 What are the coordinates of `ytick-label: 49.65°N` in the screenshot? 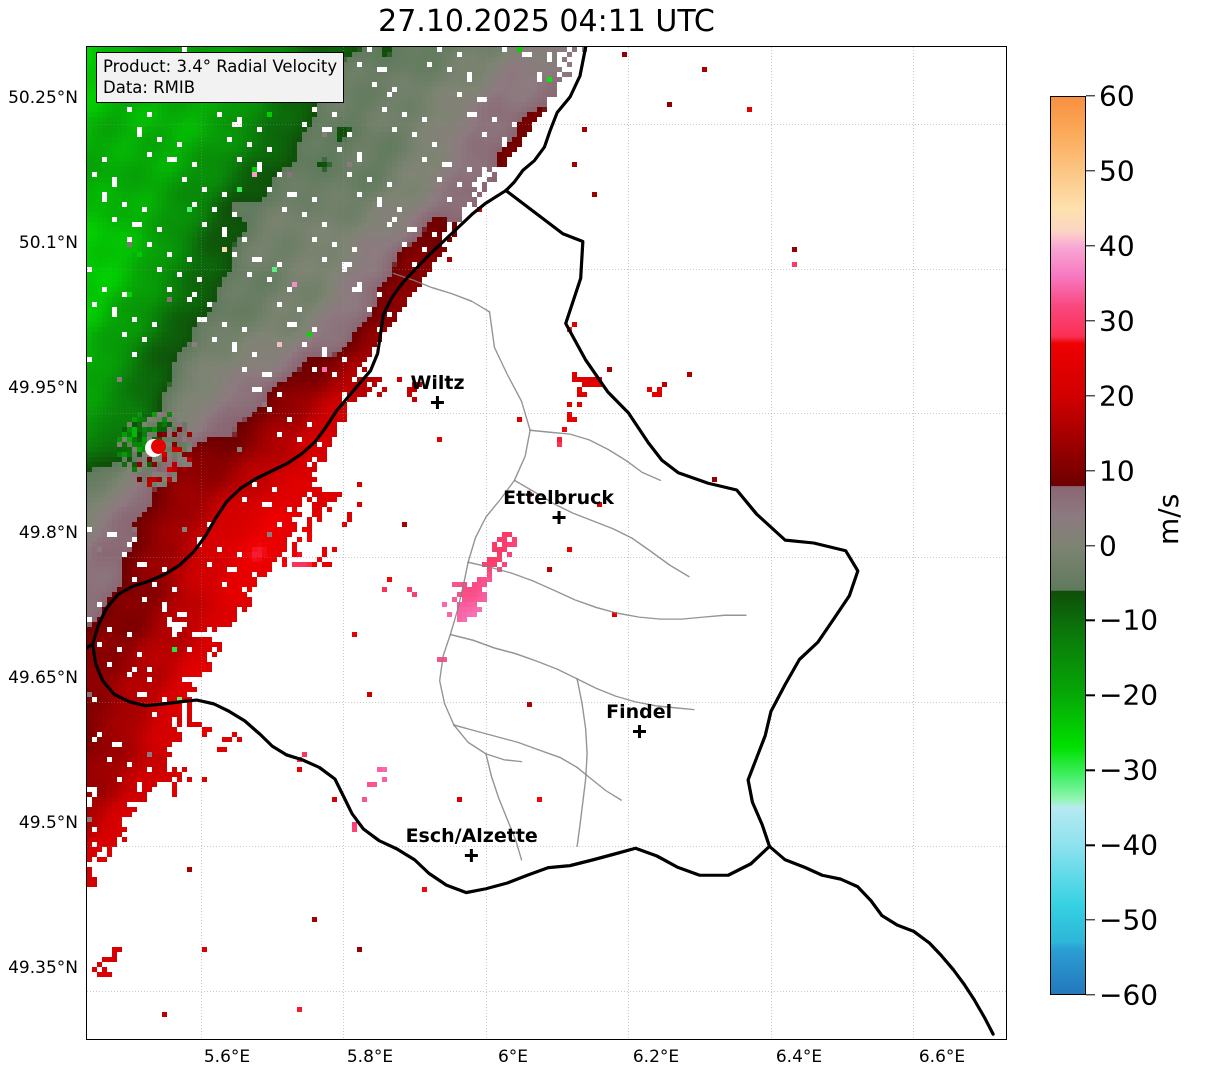 It's located at (43, 678).